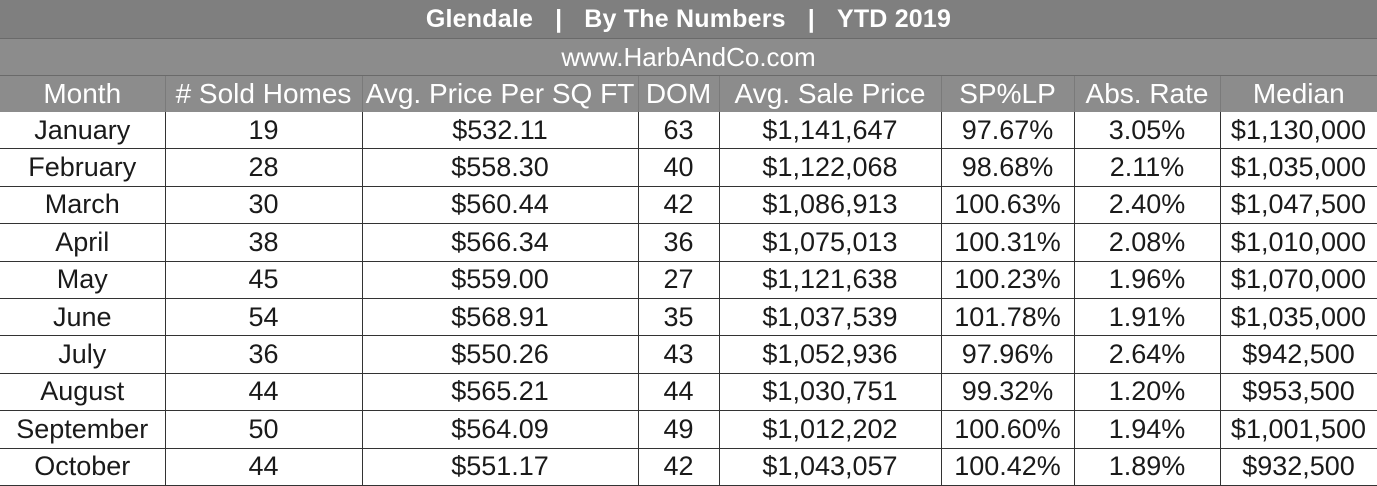 This screenshot has height=486, width=1377. I want to click on cell-abs-rate: 1.91%, so click(1147, 317).